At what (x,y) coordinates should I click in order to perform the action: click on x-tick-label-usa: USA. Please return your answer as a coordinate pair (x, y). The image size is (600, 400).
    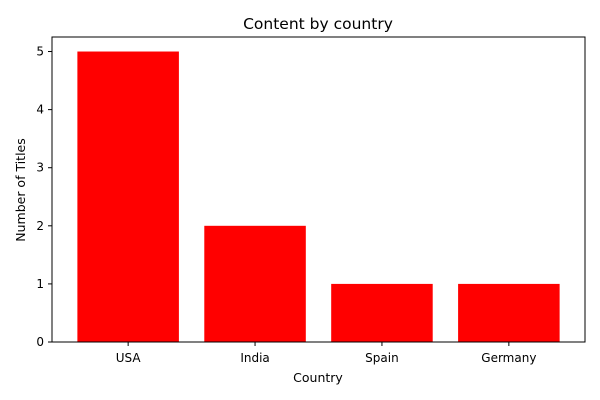
    Looking at the image, I should click on (129, 358).